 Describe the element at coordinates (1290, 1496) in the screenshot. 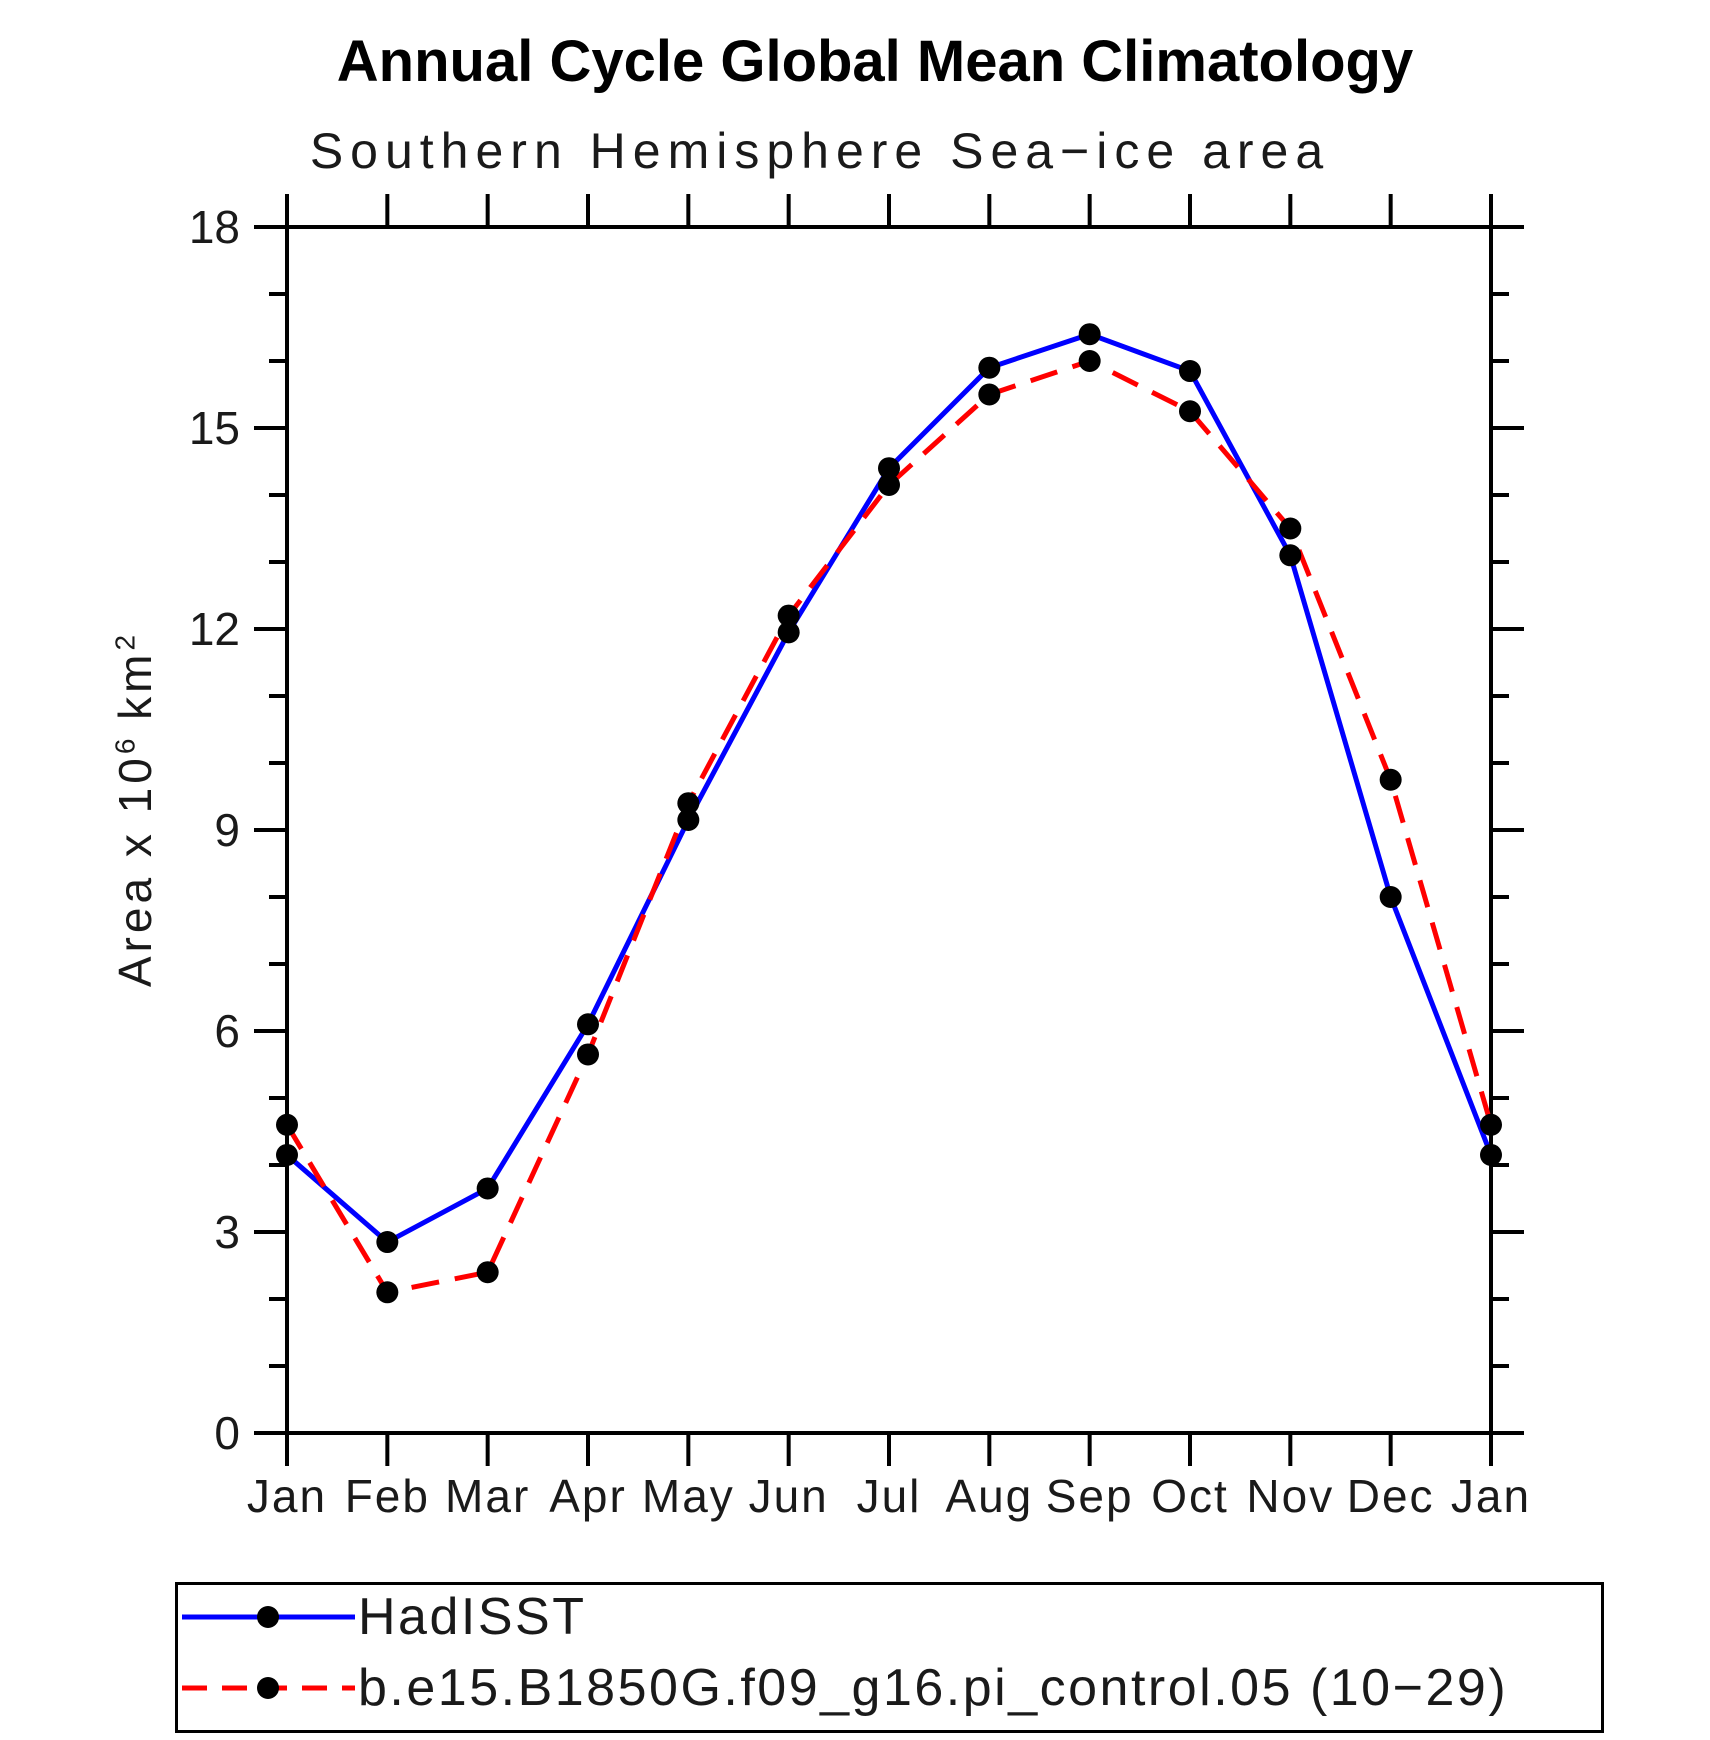

I see `x-tick-label: Nov` at that location.